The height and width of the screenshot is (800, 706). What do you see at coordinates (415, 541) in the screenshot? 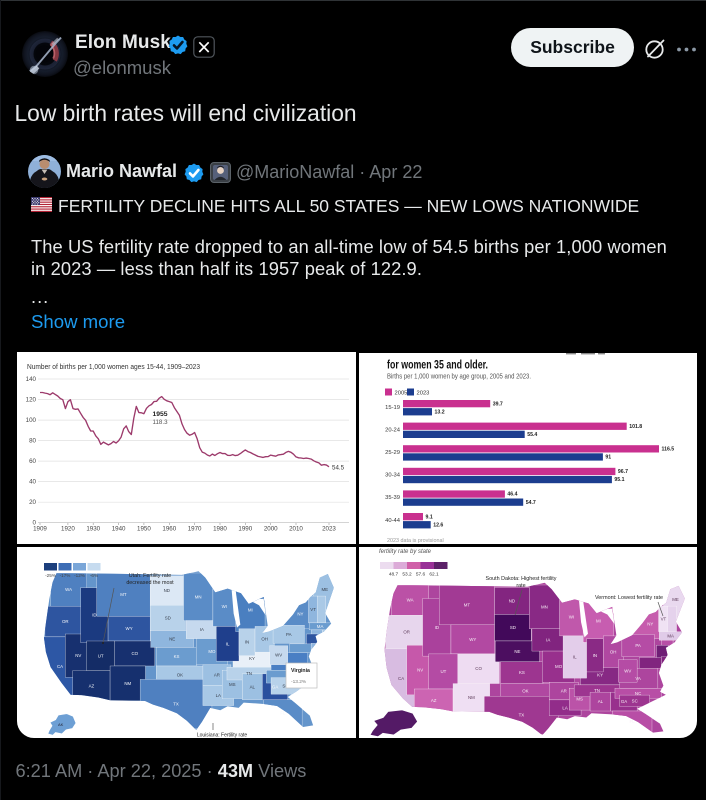
I see `svg-text: 2023 data is provisional` at bounding box center [415, 541].